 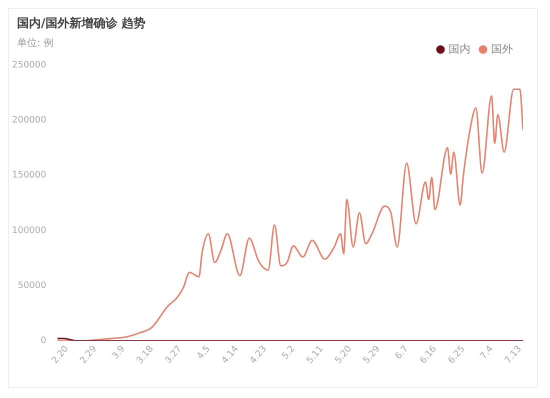 What do you see at coordinates (487, 353) in the screenshot?
I see `x-tick-label: 7.4` at bounding box center [487, 353].